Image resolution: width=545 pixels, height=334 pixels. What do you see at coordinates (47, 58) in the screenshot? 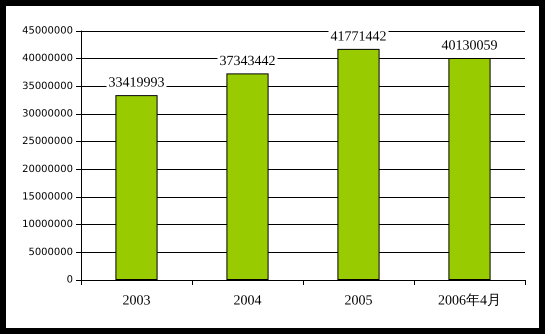
I see `y-tick-label: 40000000` at bounding box center [47, 58].